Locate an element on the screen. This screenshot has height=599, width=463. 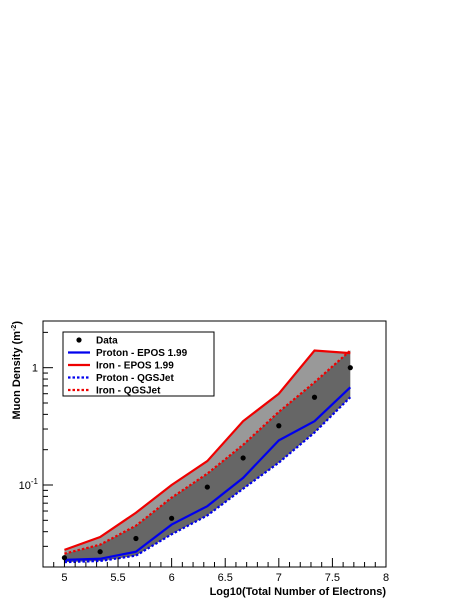
y-tick-label: 1 is located at coordinates (35, 369).